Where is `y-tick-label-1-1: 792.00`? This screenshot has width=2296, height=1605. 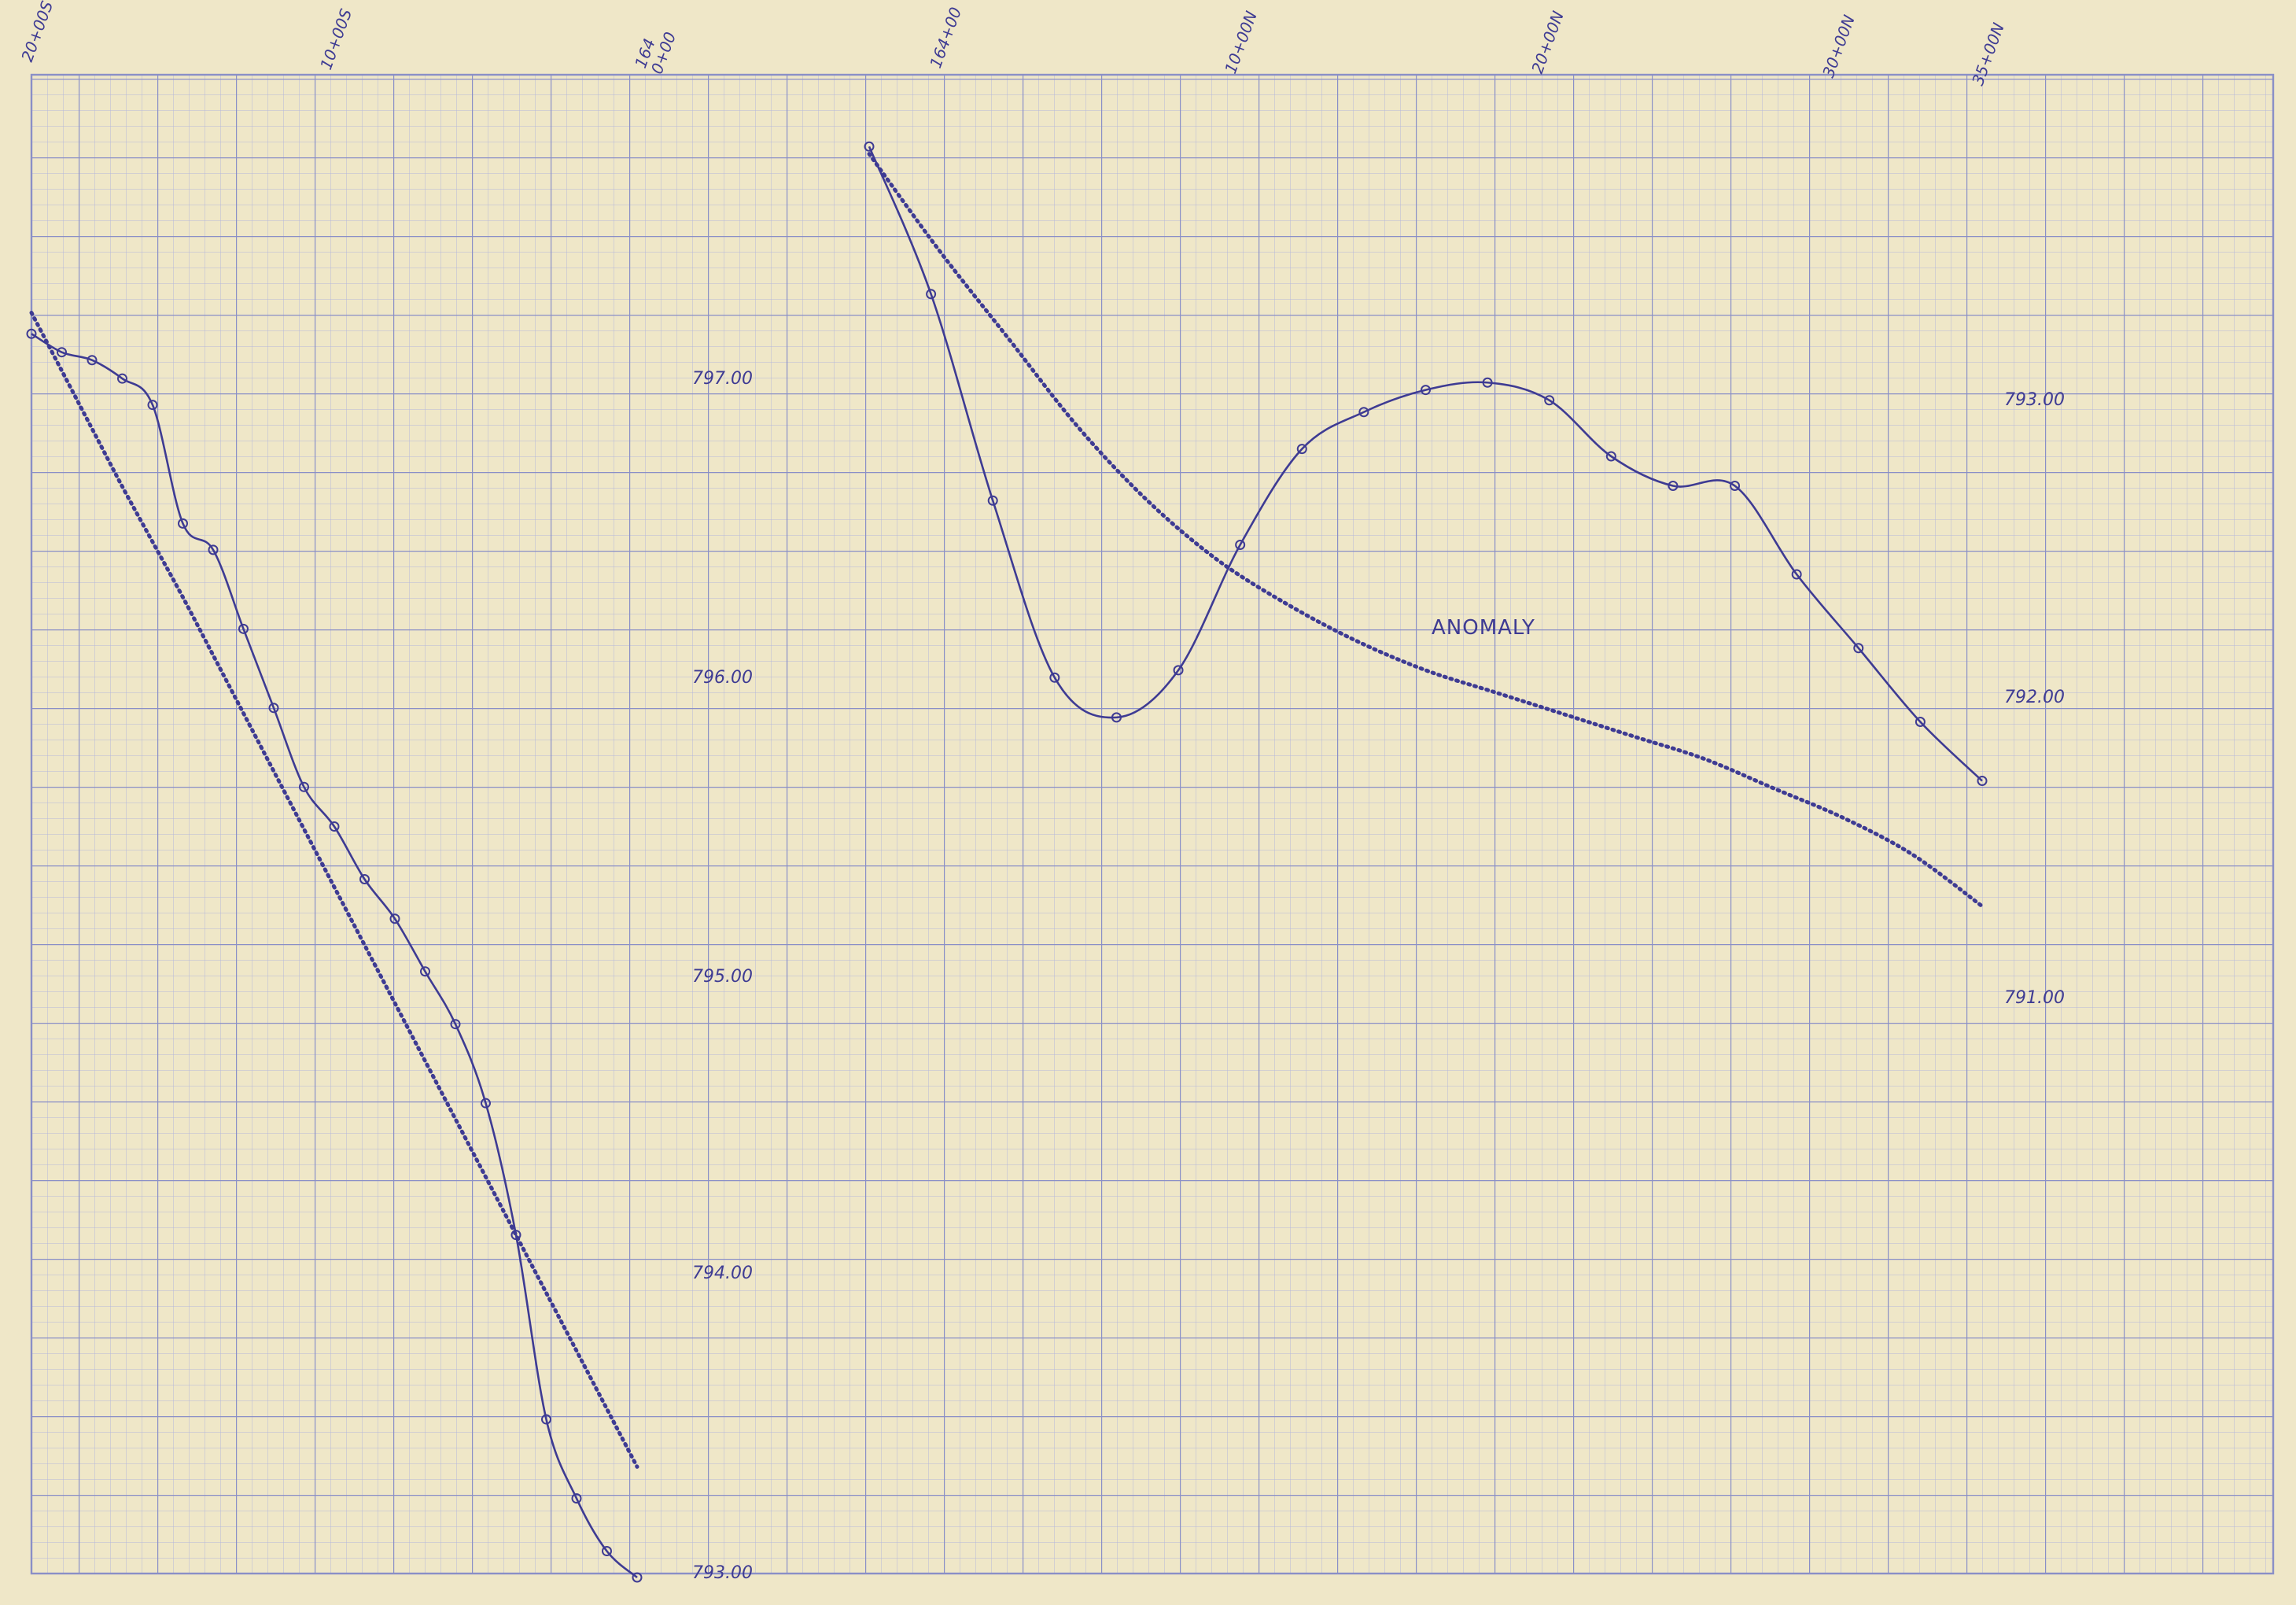 y-tick-label-1-1: 792.00 is located at coordinates (2034, 697).